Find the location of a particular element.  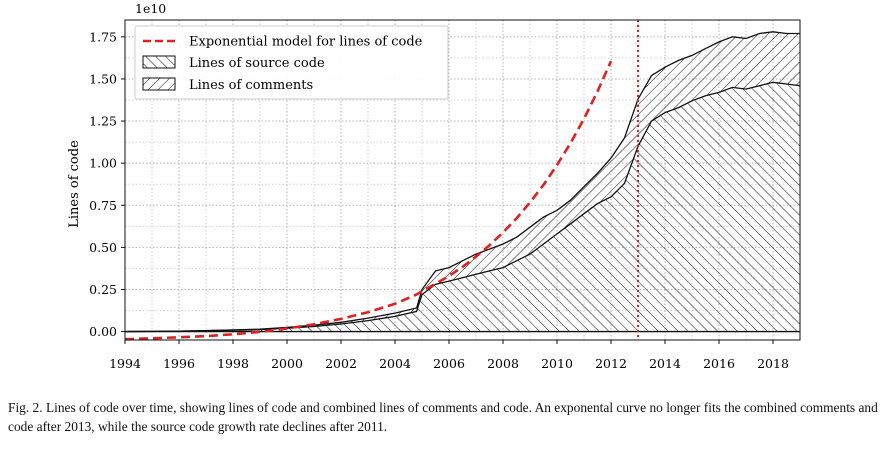

y-tick-label: 0.75 is located at coordinates (103, 205).